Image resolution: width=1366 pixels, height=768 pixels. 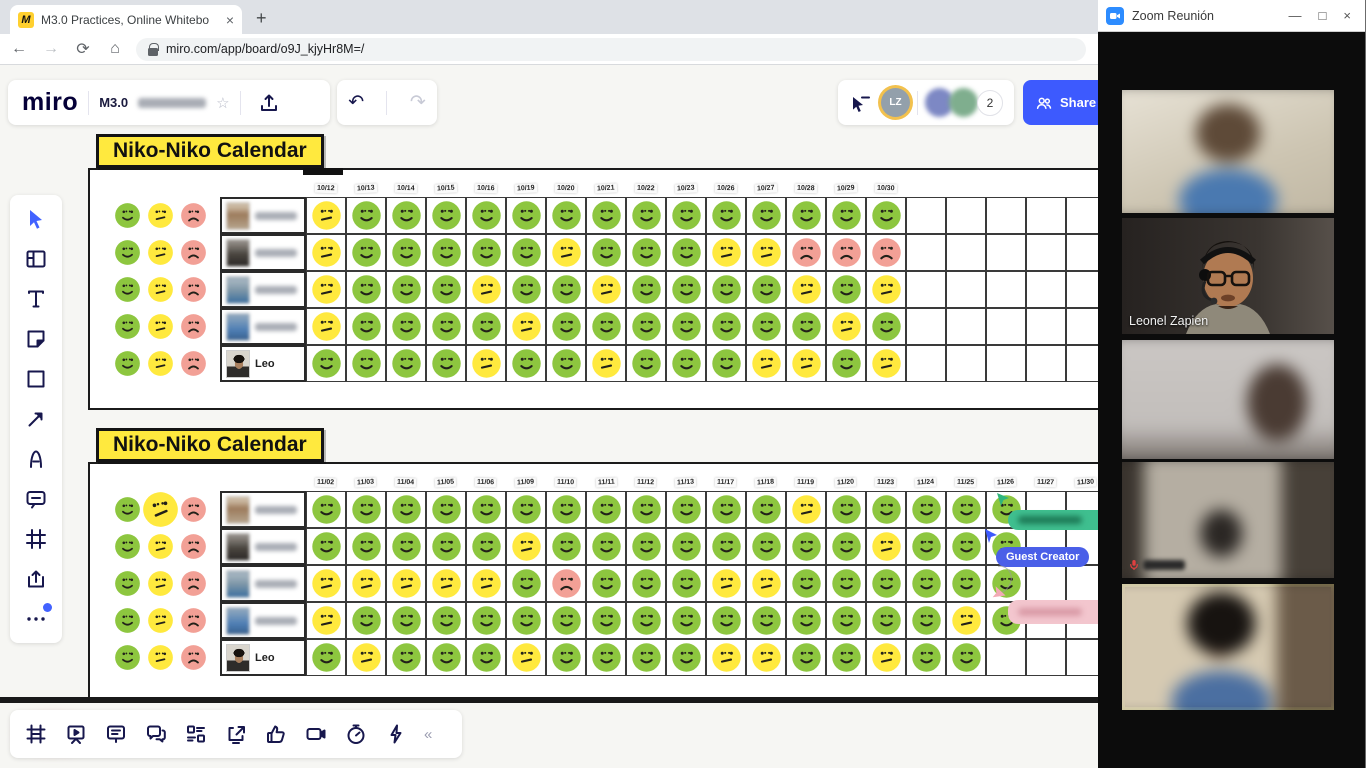 I want to click on collapse-toolbar-icon: «, so click(x=428, y=734).